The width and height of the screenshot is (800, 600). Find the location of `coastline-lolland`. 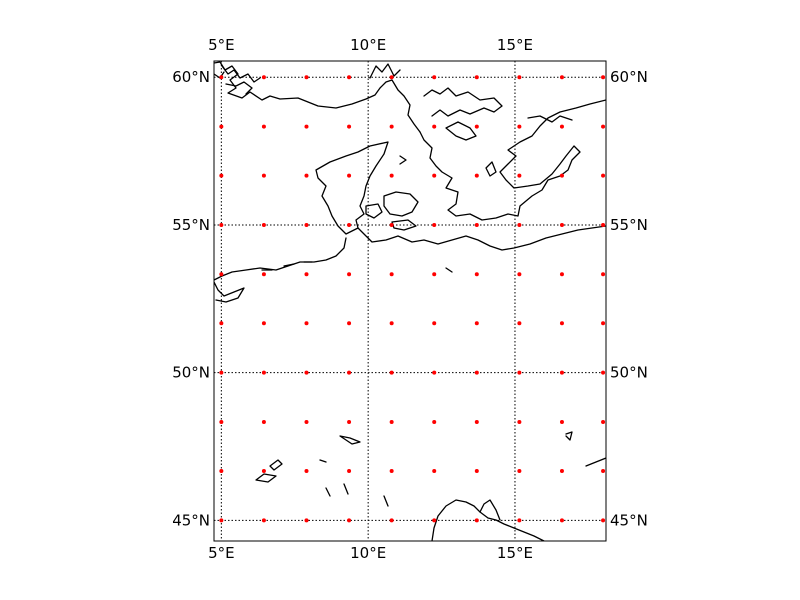

coastline-lolland is located at coordinates (404, 225).